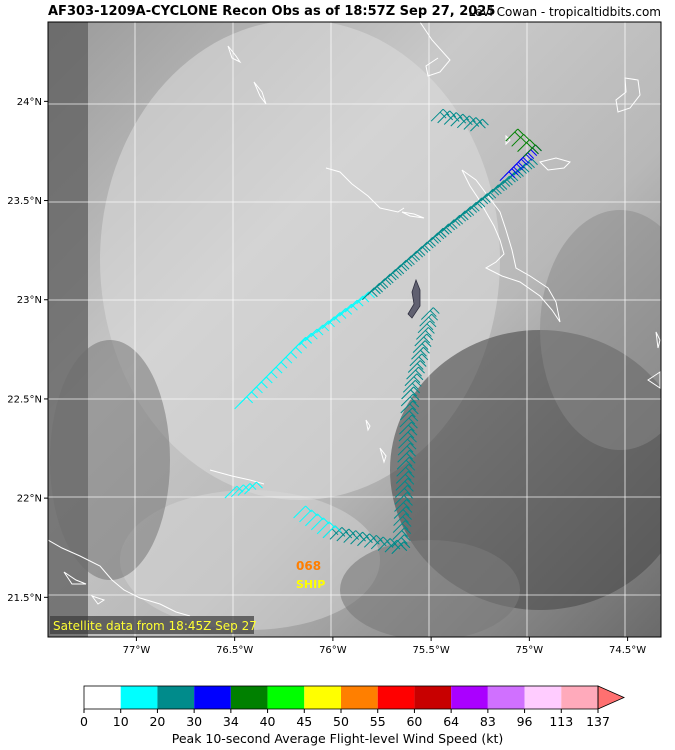 The height and width of the screenshot is (750, 675). I want to click on wind-speed-colorbar: 0 10 20 30 34 40 45 50 55 60 64 83 96 113 137, so click(352, 707).